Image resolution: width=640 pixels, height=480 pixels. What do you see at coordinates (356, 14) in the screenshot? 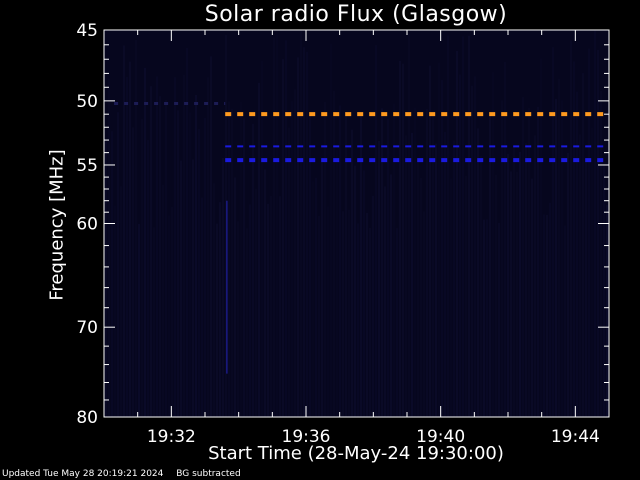
I see `chart-title: Solar radio Flux (Glasgow)` at bounding box center [356, 14].